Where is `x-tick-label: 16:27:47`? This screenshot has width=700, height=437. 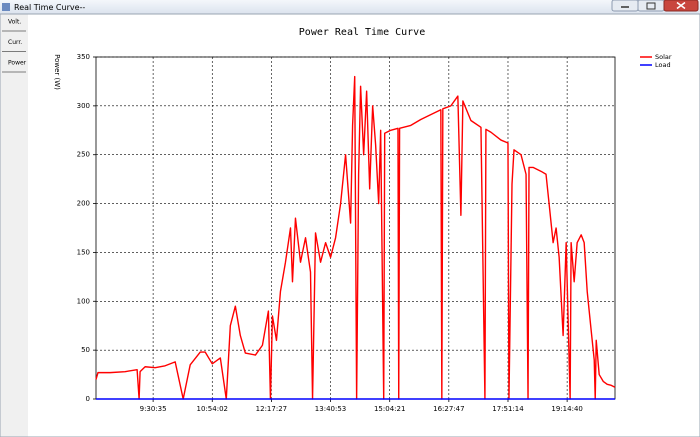 x-tick-label: 16:27:47 is located at coordinates (448, 409).